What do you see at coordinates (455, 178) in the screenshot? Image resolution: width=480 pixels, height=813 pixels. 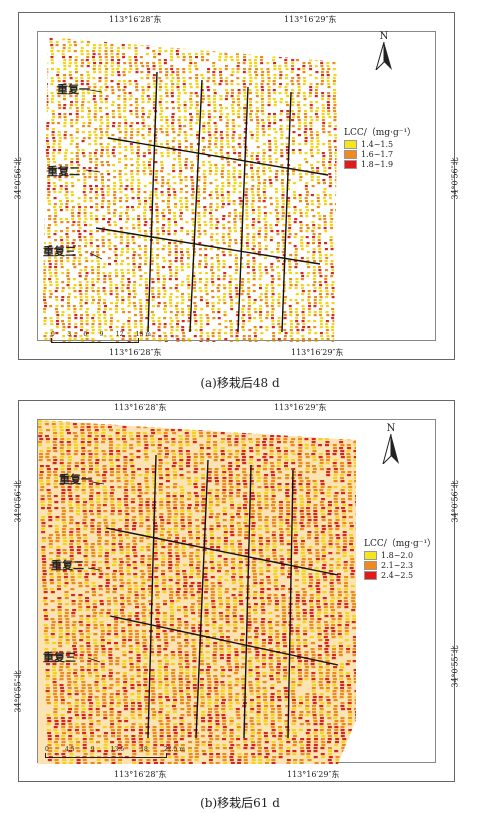 I see `lat-right: 34°0′56″北` at bounding box center [455, 178].